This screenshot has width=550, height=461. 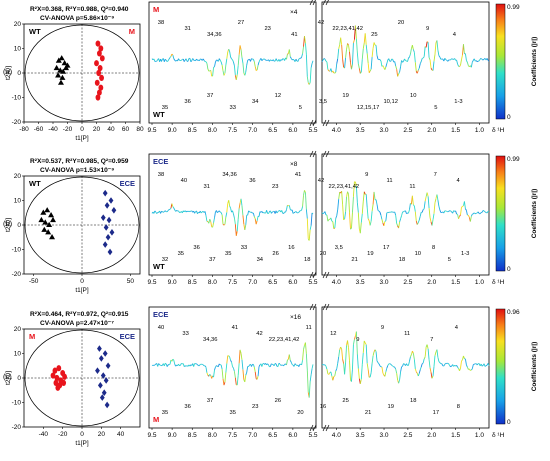 What do you see at coordinates (156, 9) in the screenshot?
I see `spectrum-top-group: M` at bounding box center [156, 9].